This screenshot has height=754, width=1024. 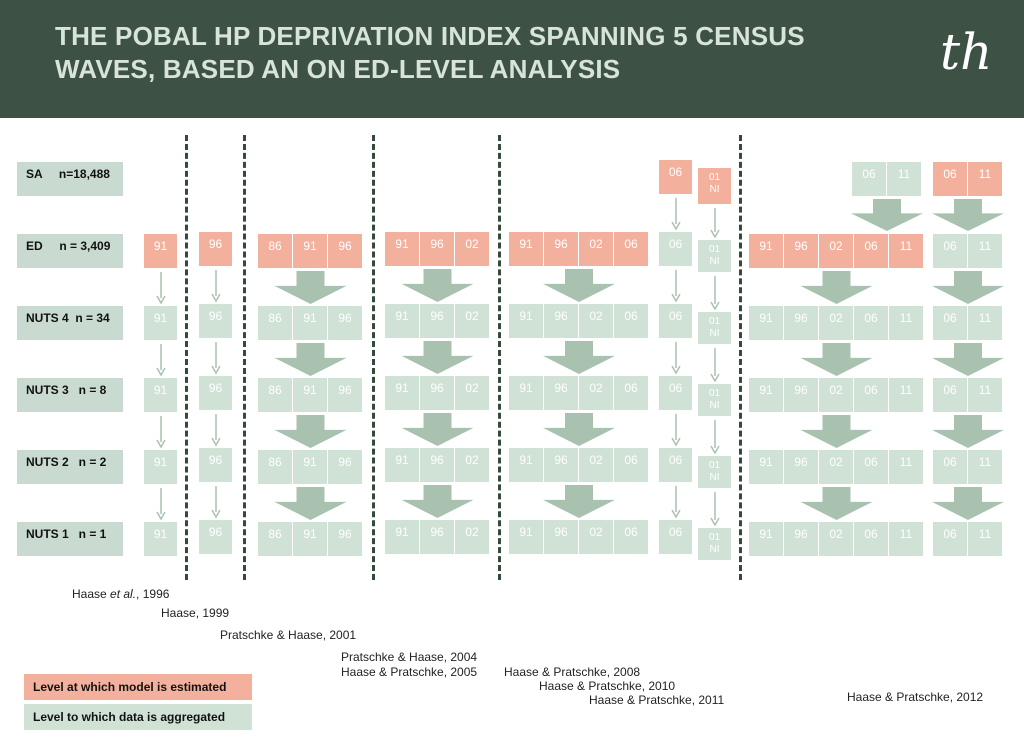 I want to click on haase-pratschke-2008-nuts4-cell-0: 91, so click(x=526, y=321).